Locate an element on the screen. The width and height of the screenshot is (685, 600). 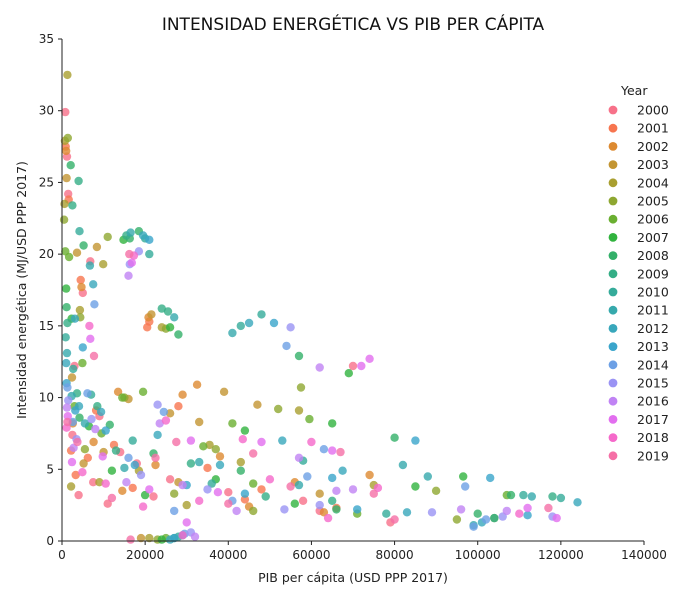
y-tick-label: 25 is located at coordinates (46, 182).